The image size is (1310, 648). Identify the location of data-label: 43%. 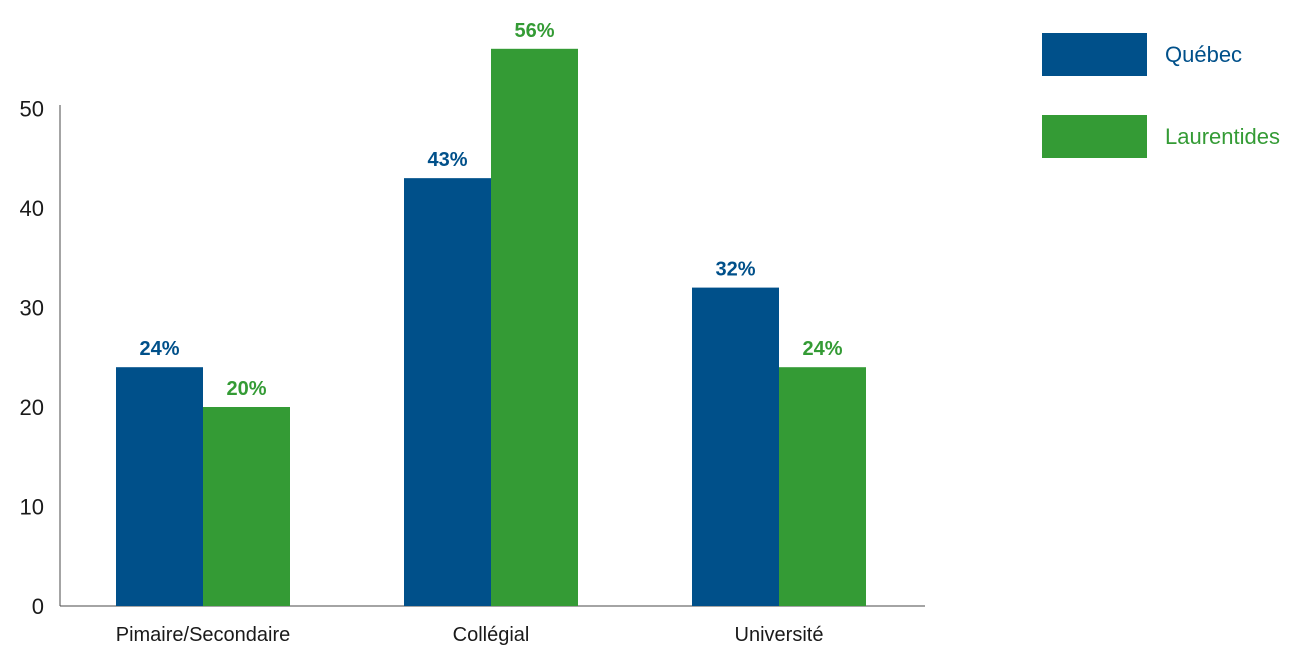
(447, 160).